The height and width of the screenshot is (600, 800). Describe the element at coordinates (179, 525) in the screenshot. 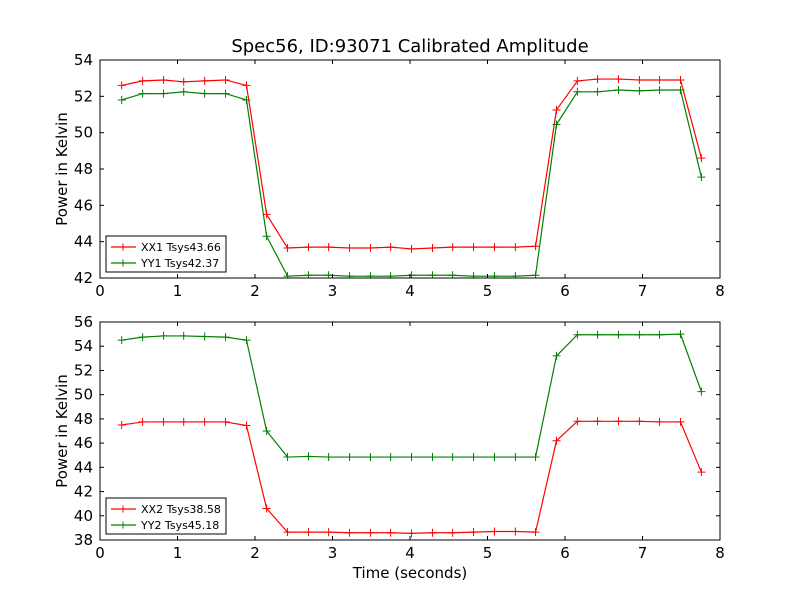

I see `legend-label: YY2 Tsys45.18` at that location.